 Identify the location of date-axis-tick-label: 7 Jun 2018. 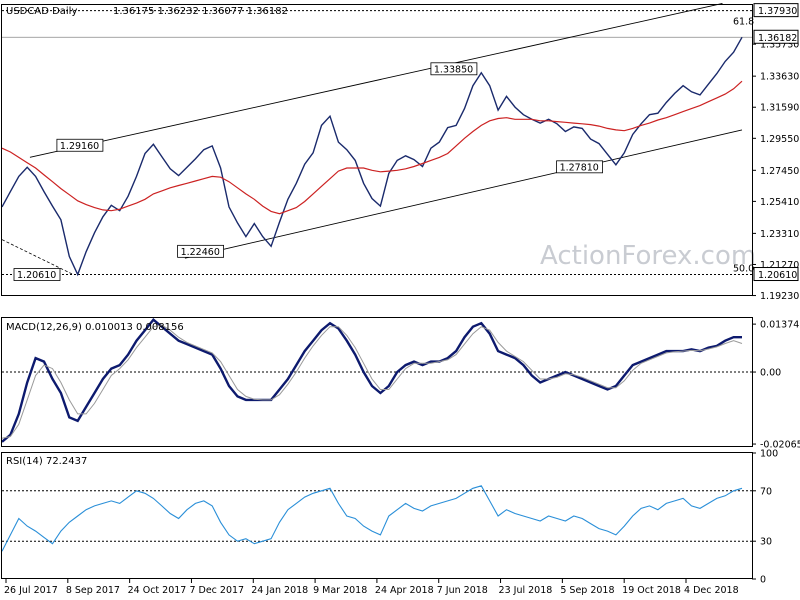
(462, 590).